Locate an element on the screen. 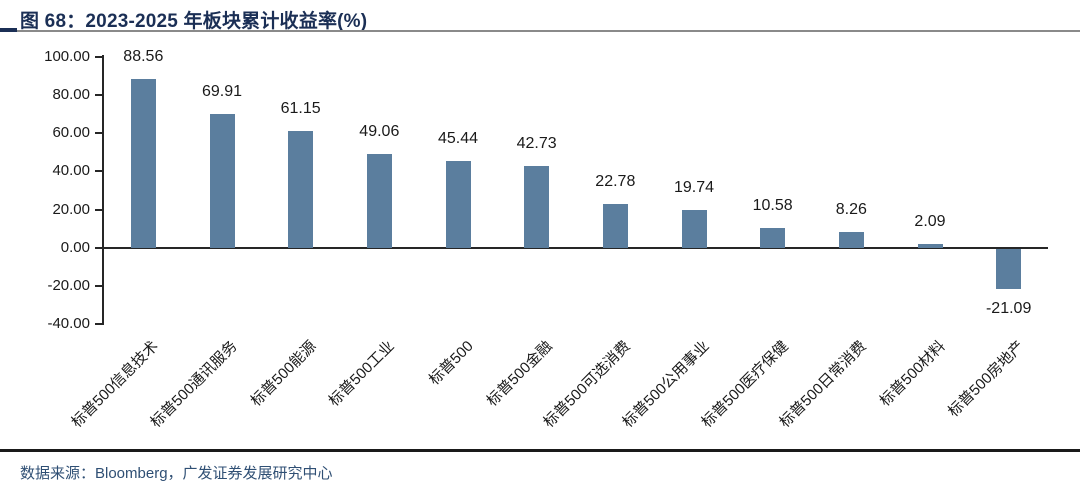 This screenshot has height=493, width=1080. y-axis-label: 20.00 is located at coordinates (71, 209).